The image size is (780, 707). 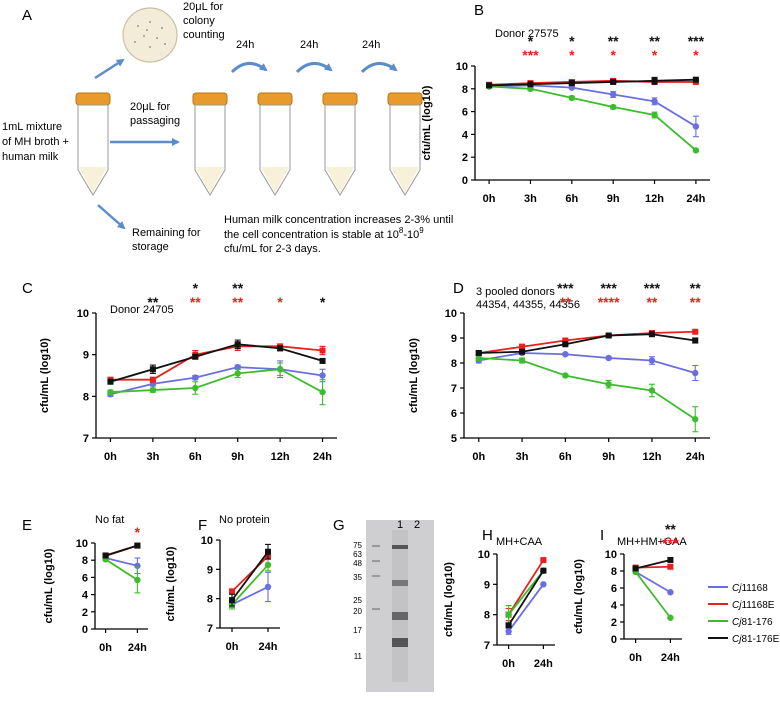 What do you see at coordinates (750, 588) in the screenshot?
I see `legend-label: Cj11168` at bounding box center [750, 588].